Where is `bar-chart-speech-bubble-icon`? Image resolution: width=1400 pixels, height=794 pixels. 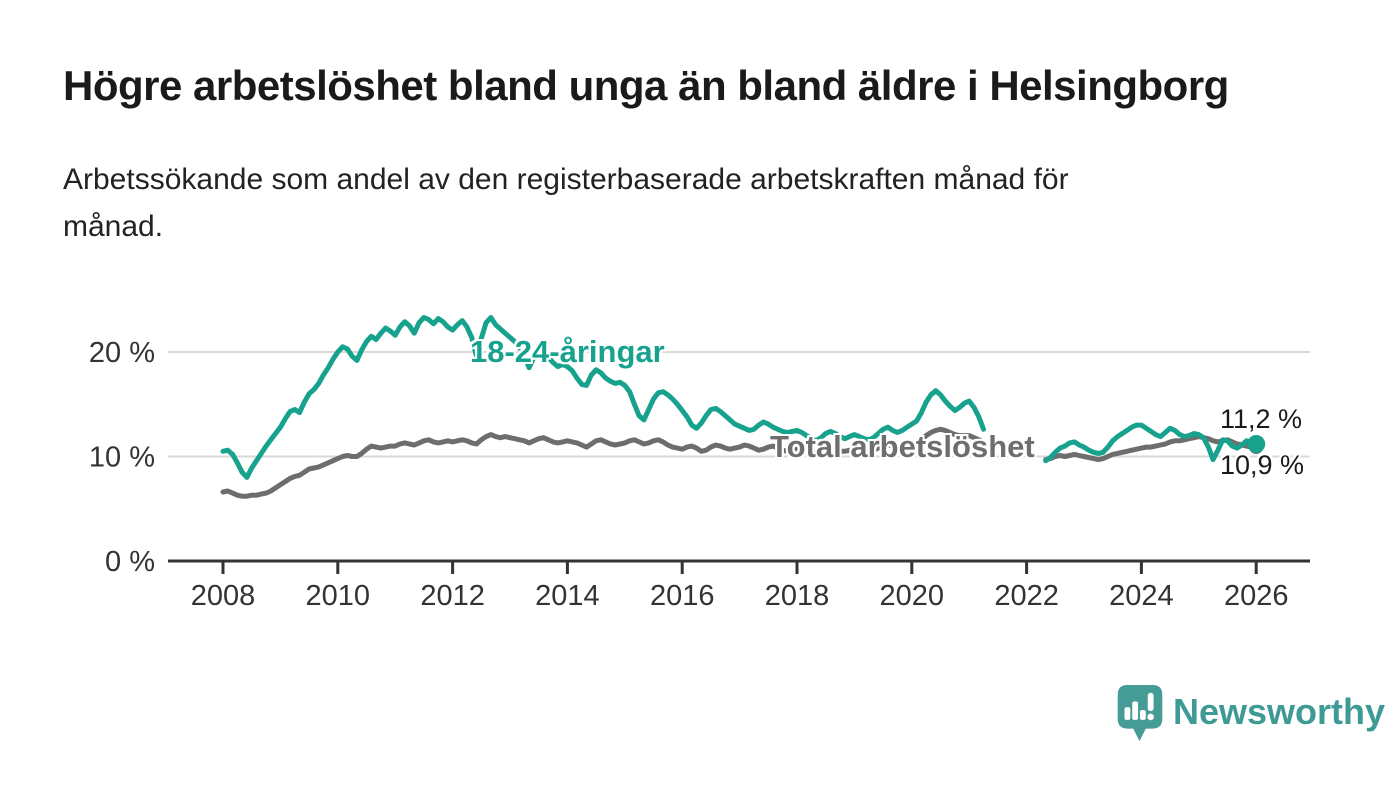
bar-chart-speech-bubble-icon is located at coordinates (1140, 713).